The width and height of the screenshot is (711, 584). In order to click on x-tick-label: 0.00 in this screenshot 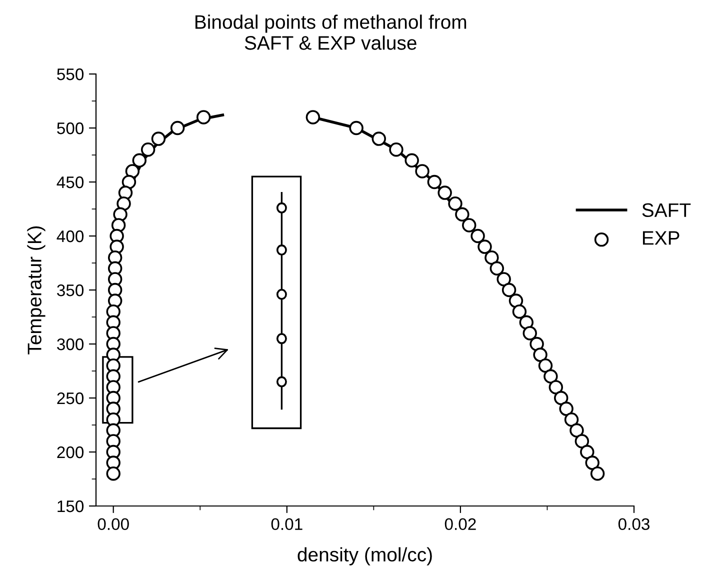, I will do `click(113, 524)`.